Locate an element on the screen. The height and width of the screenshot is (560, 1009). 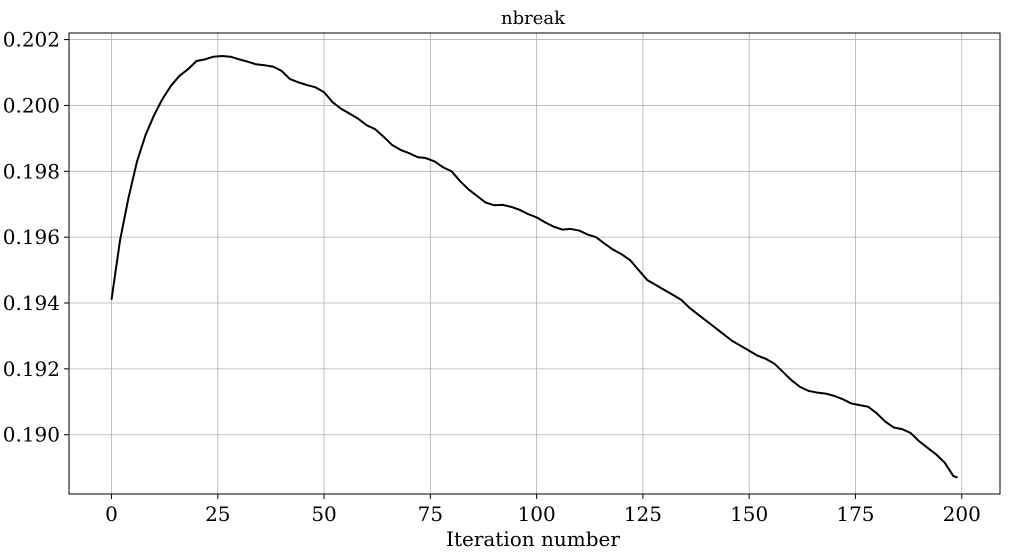
x-tick-label: 0 is located at coordinates (111, 514).